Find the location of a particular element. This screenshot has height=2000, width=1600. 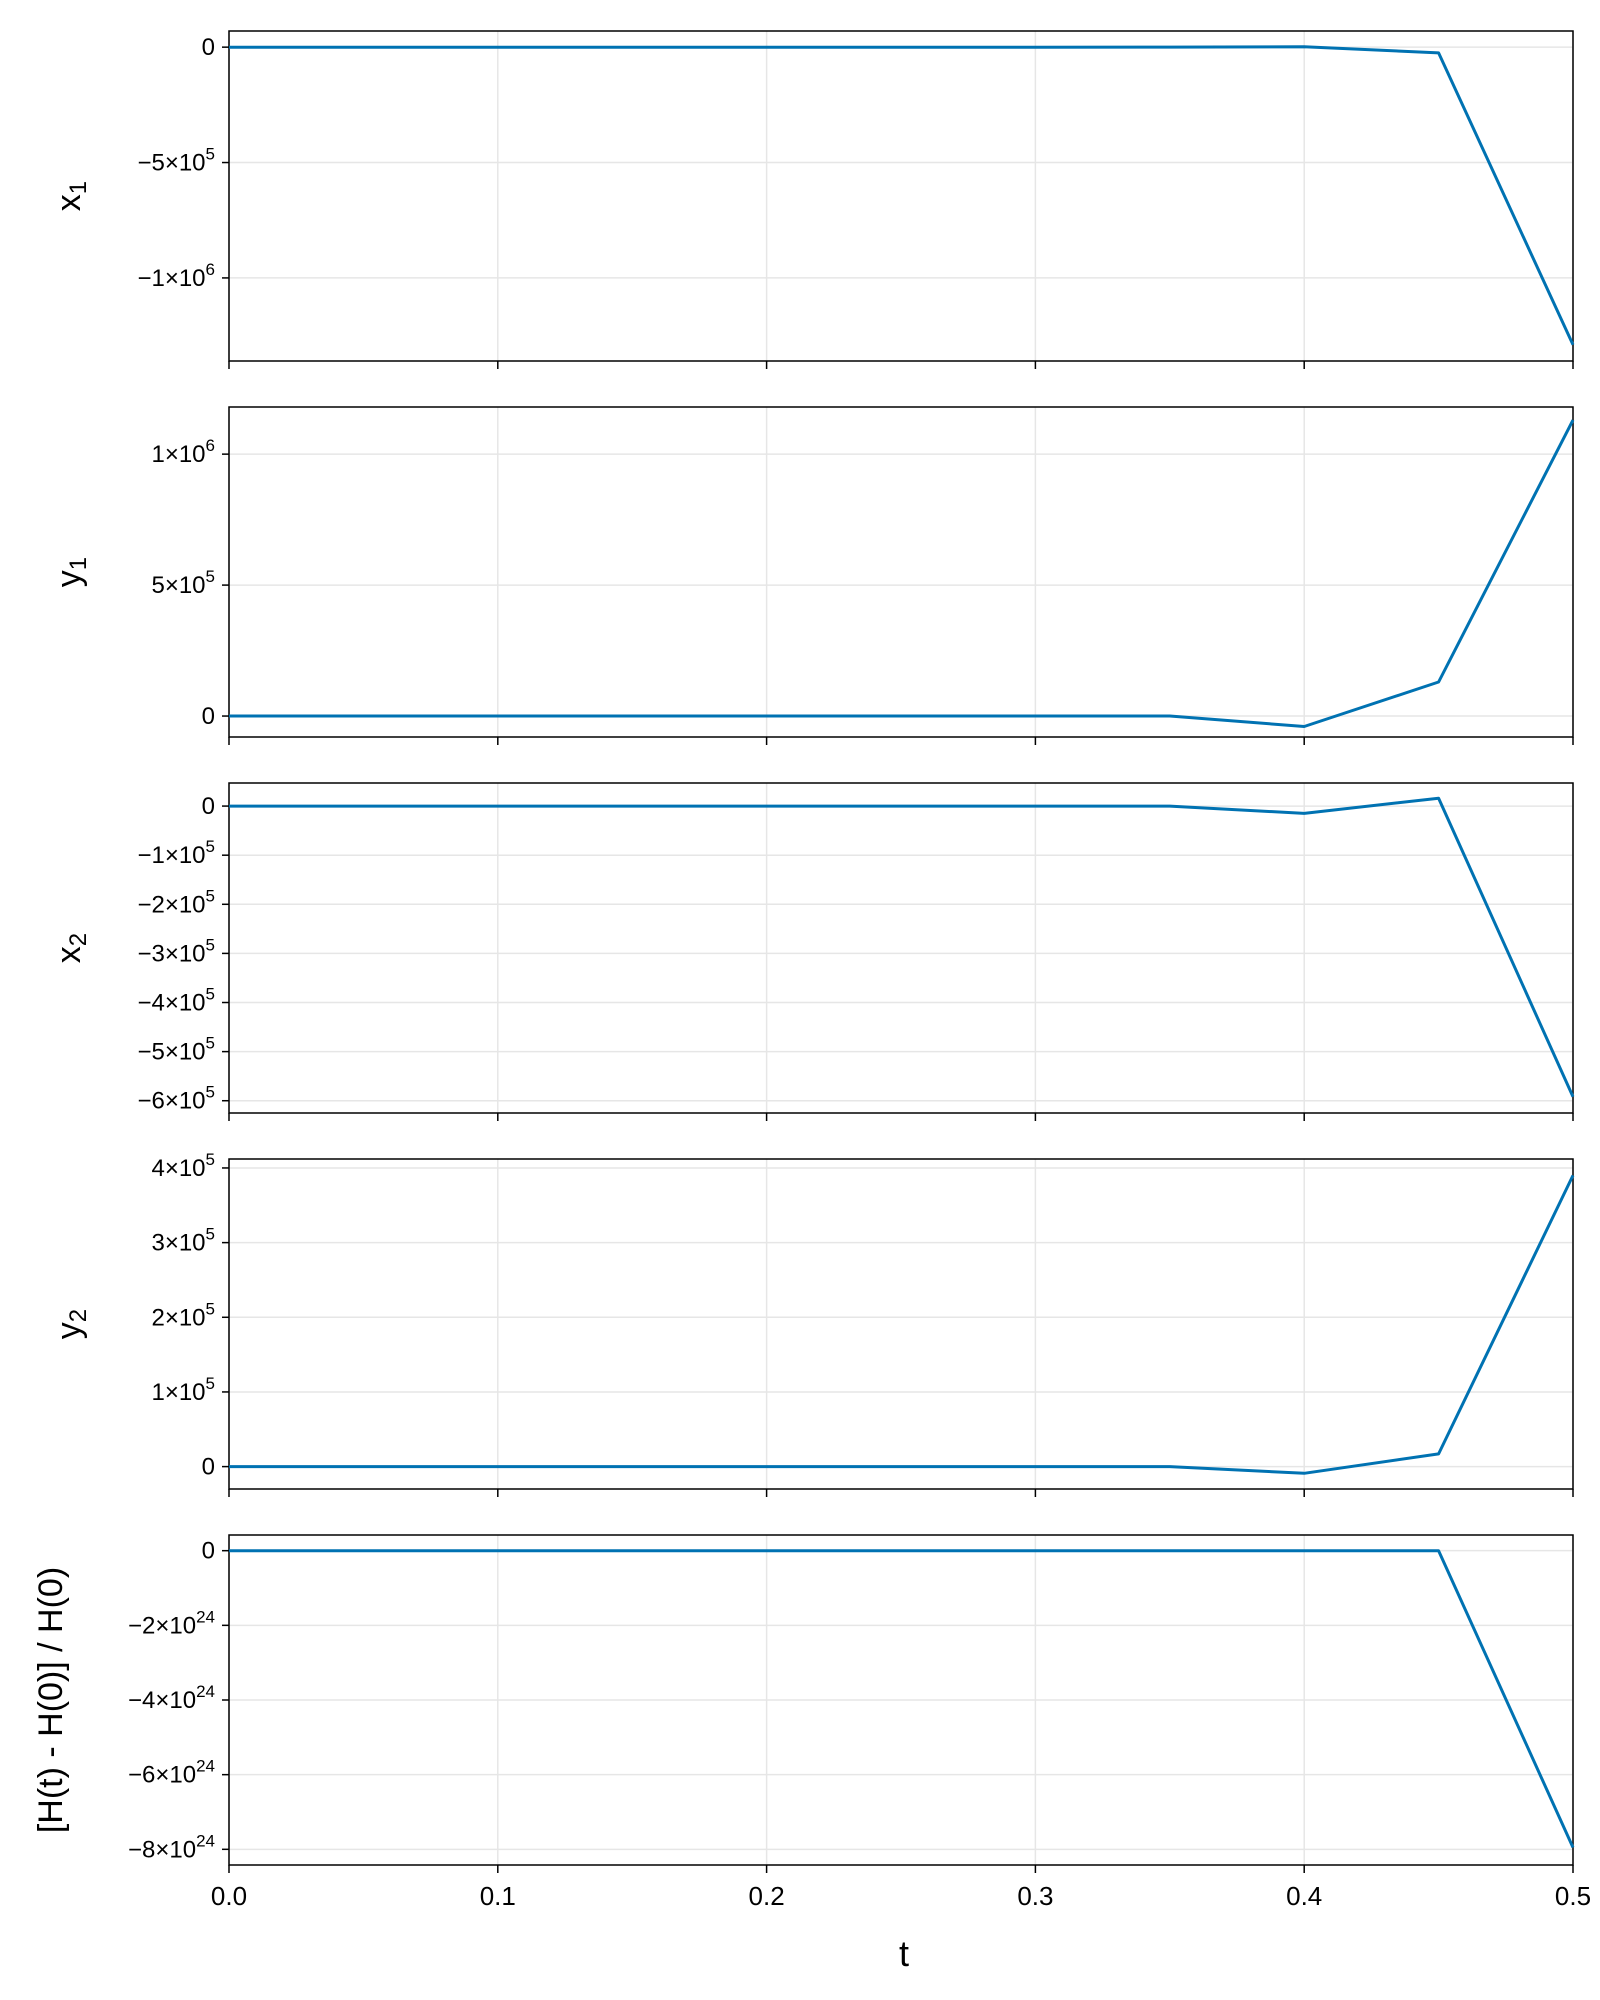

y-tick-label: 1×10⁶ is located at coordinates (183, 452).